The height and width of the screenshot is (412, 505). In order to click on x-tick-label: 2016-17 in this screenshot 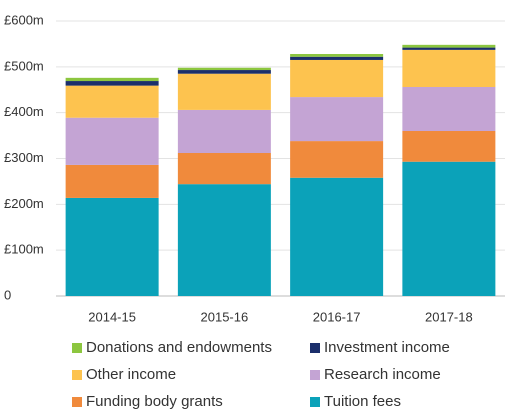, I will do `click(337, 316)`.